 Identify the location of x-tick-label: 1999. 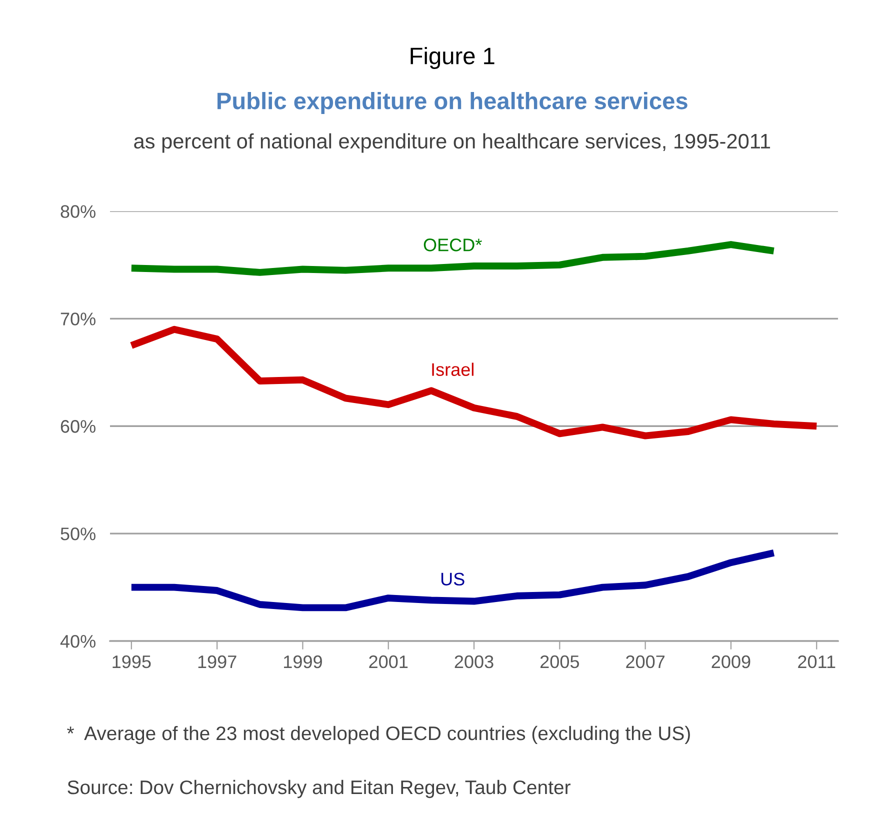
(303, 661).